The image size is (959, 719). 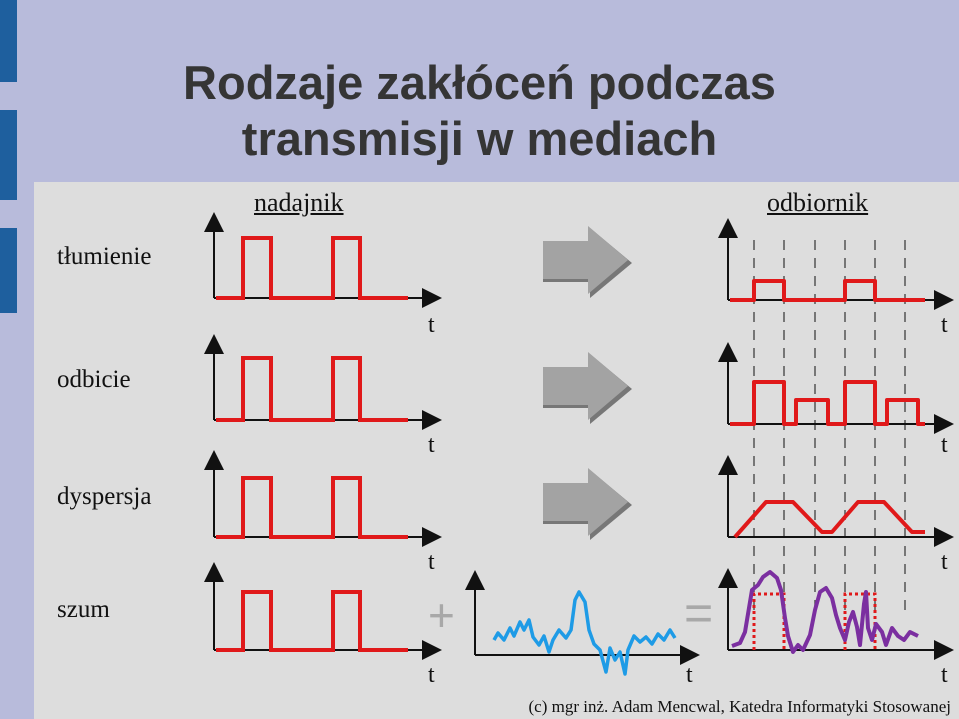 What do you see at coordinates (689, 675) in the screenshot?
I see `t-label-noise: t` at bounding box center [689, 675].